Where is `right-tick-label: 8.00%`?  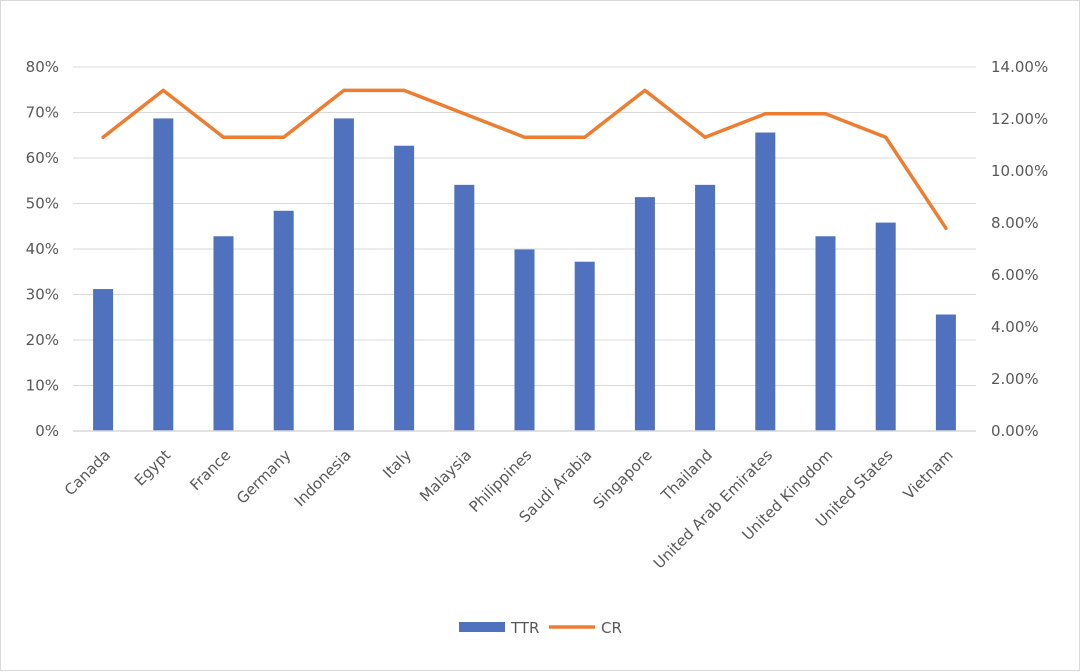
right-tick-label: 8.00% is located at coordinates (1015, 223).